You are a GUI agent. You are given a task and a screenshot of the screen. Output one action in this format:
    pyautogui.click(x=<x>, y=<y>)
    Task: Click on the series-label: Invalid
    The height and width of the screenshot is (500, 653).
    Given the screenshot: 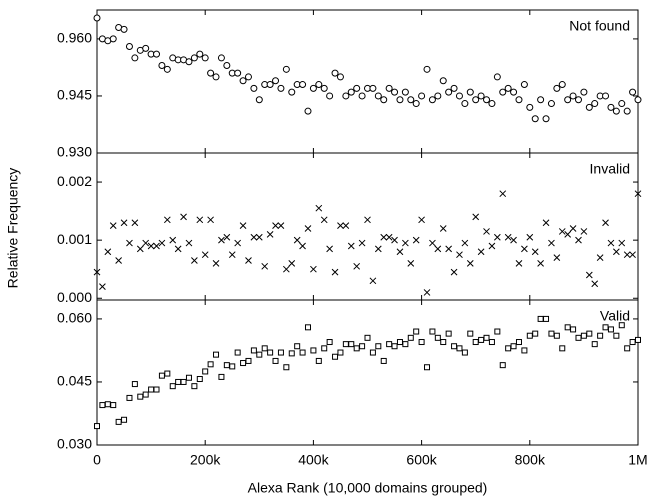 What is the action you would take?
    pyautogui.click(x=610, y=169)
    